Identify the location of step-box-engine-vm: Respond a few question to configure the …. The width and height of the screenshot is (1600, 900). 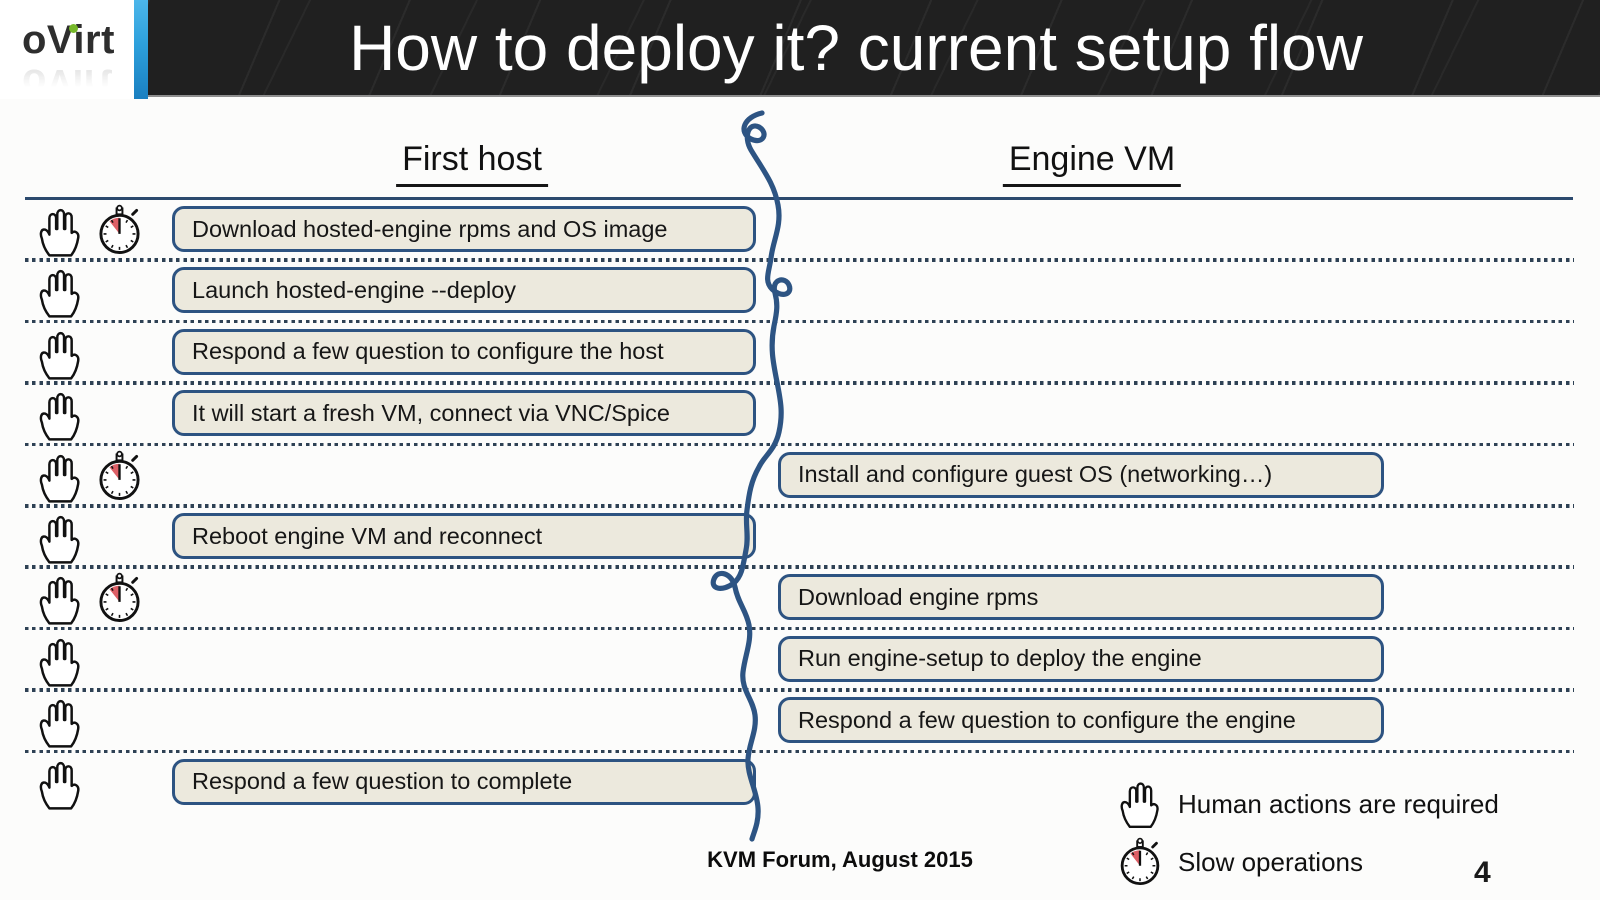
(1081, 720).